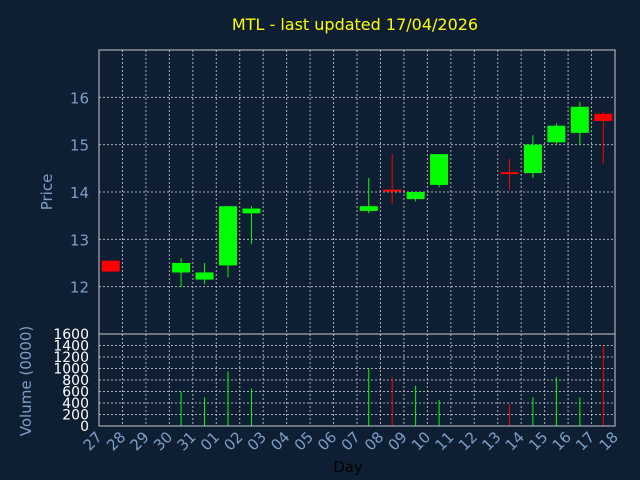 This screenshot has height=480, width=640. What do you see at coordinates (47, 192) in the screenshot?
I see `price-axis-label: Price` at bounding box center [47, 192].